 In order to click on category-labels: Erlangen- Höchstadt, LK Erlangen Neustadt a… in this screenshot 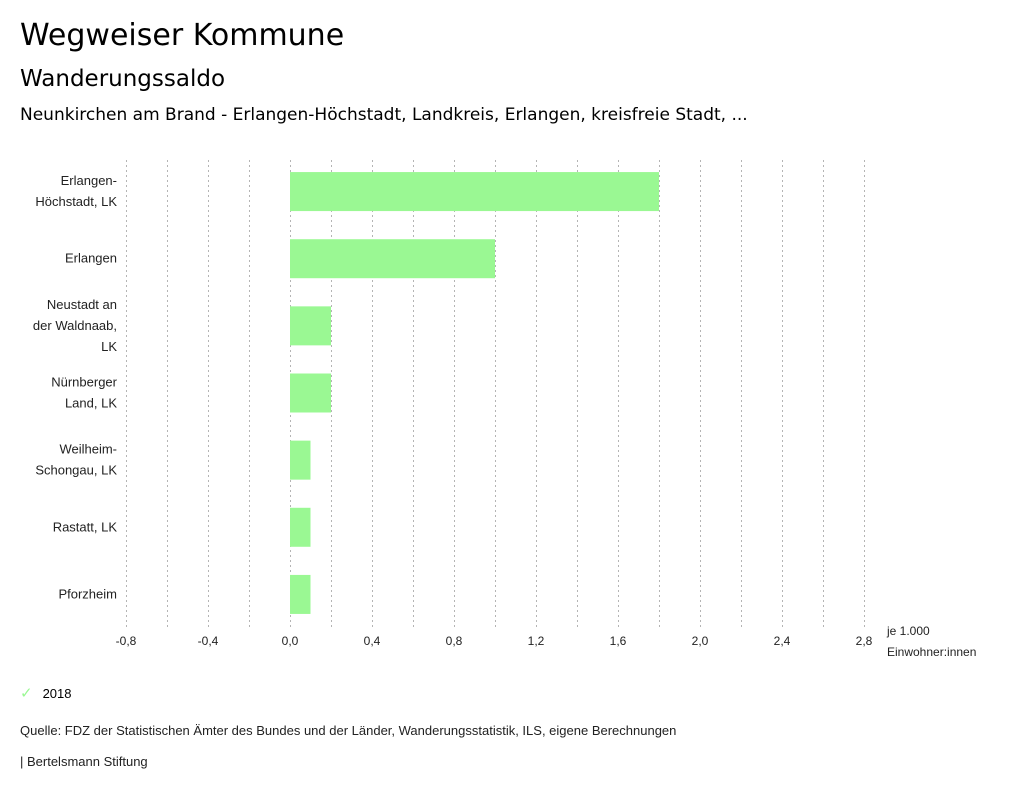, I will do `click(75, 387)`.